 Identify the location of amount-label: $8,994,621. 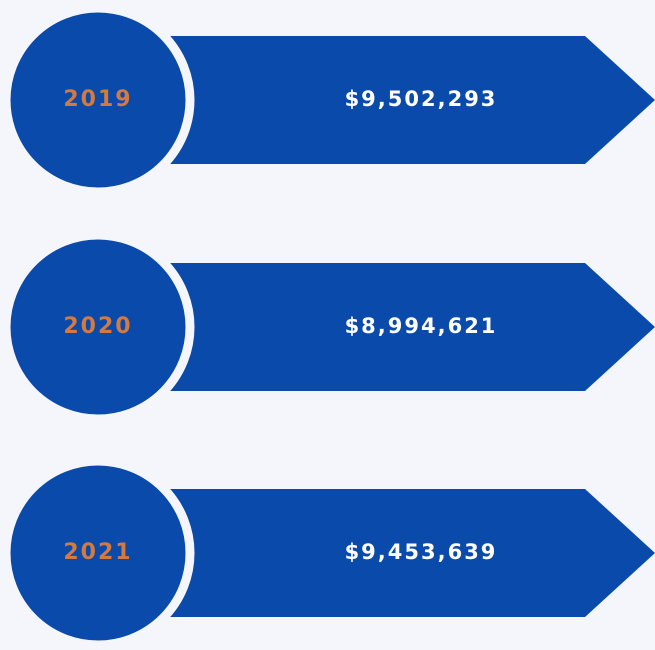
(421, 326).